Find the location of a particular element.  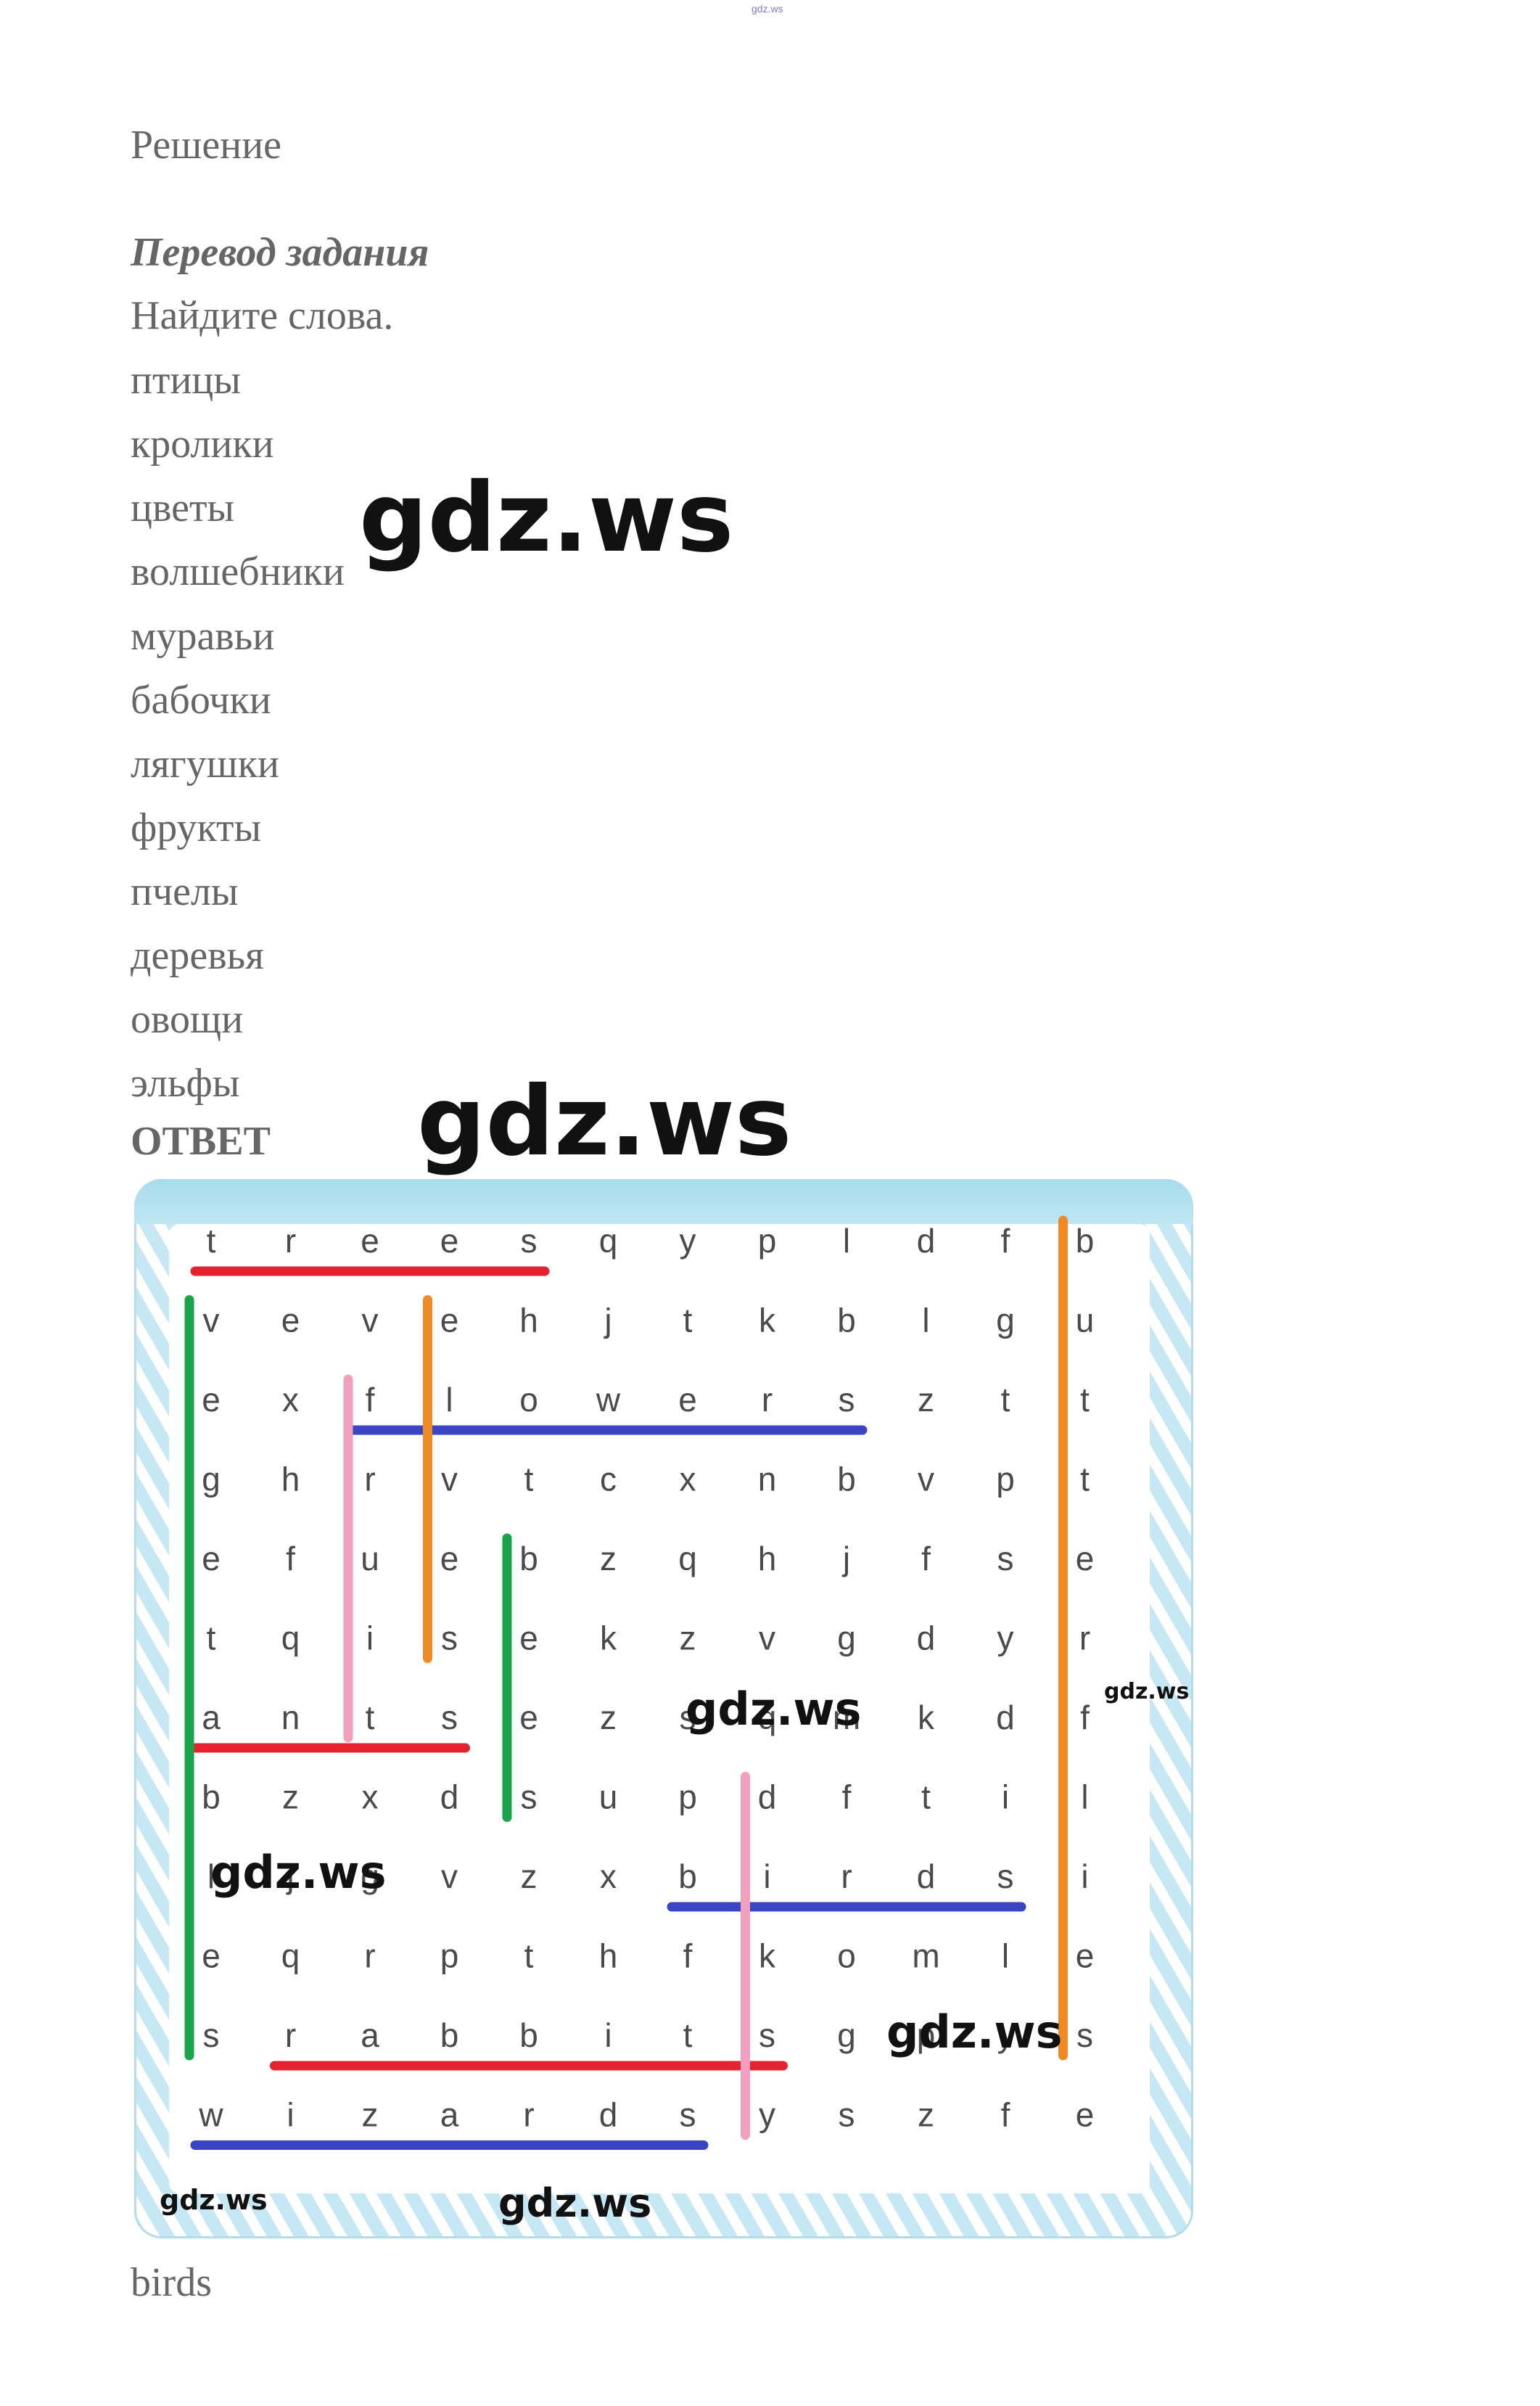

word-list-item: муравьи is located at coordinates (203, 636).